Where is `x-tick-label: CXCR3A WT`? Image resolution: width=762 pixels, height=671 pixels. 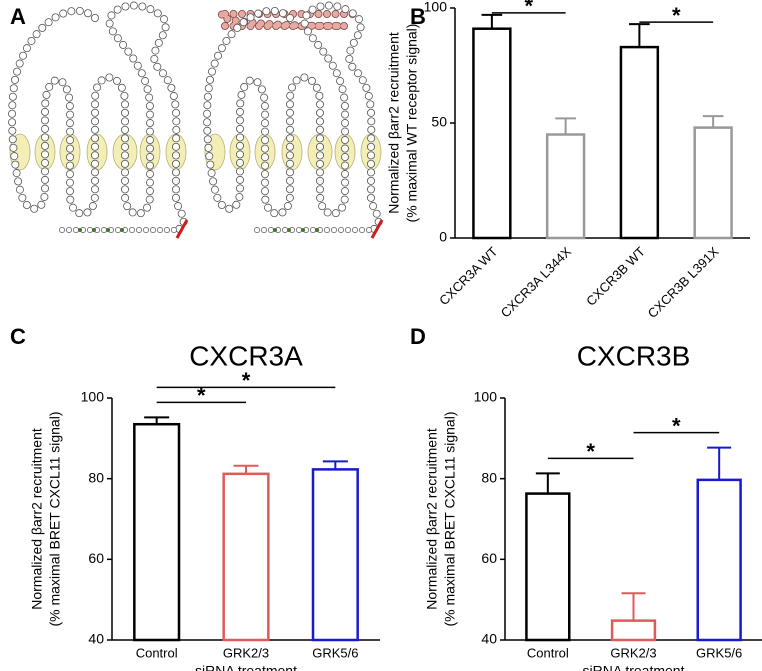
x-tick-label: CXCR3A WT is located at coordinates (468, 276).